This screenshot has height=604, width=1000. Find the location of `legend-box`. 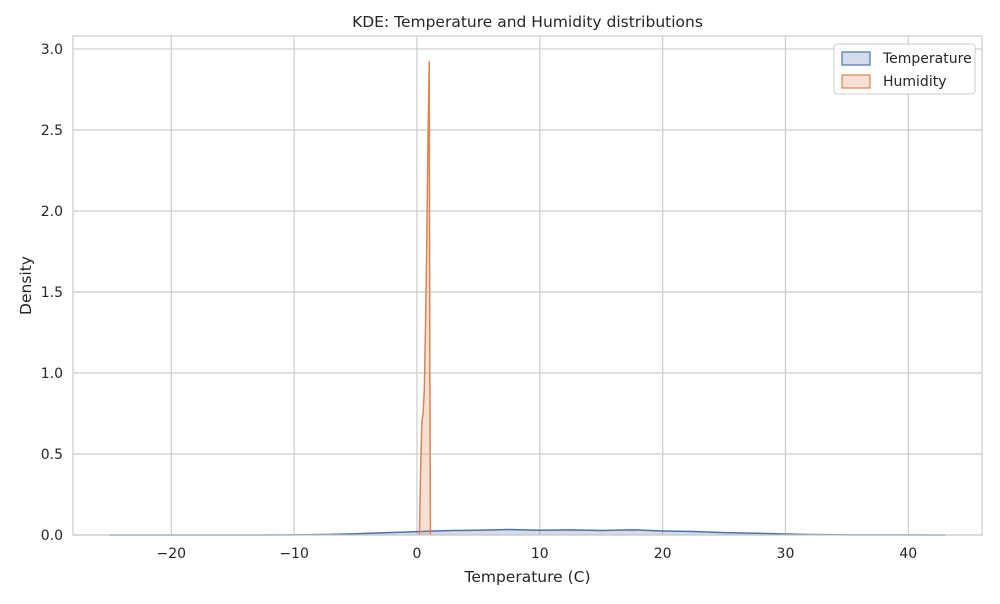

legend-box is located at coordinates (904, 69).